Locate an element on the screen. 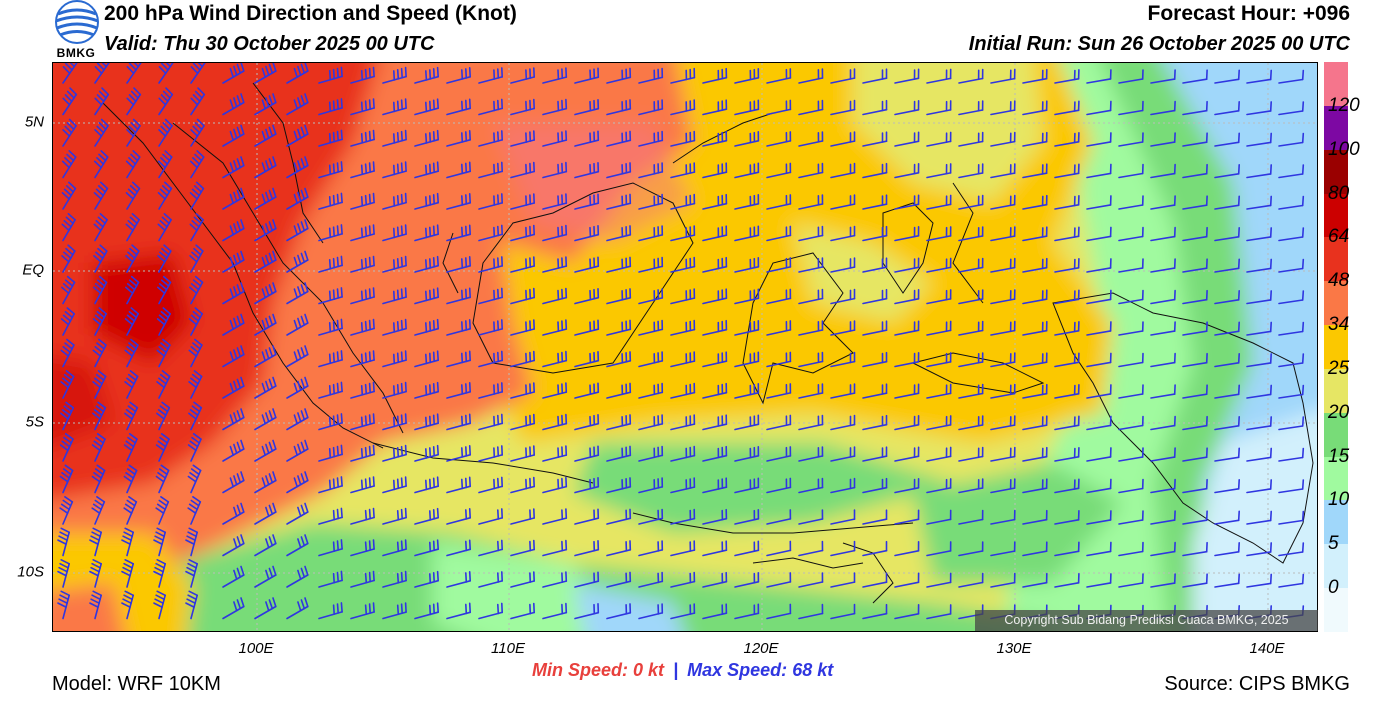 Image resolution: width=1400 pixels, height=709 pixels. legend-label: 20 is located at coordinates (1339, 412).